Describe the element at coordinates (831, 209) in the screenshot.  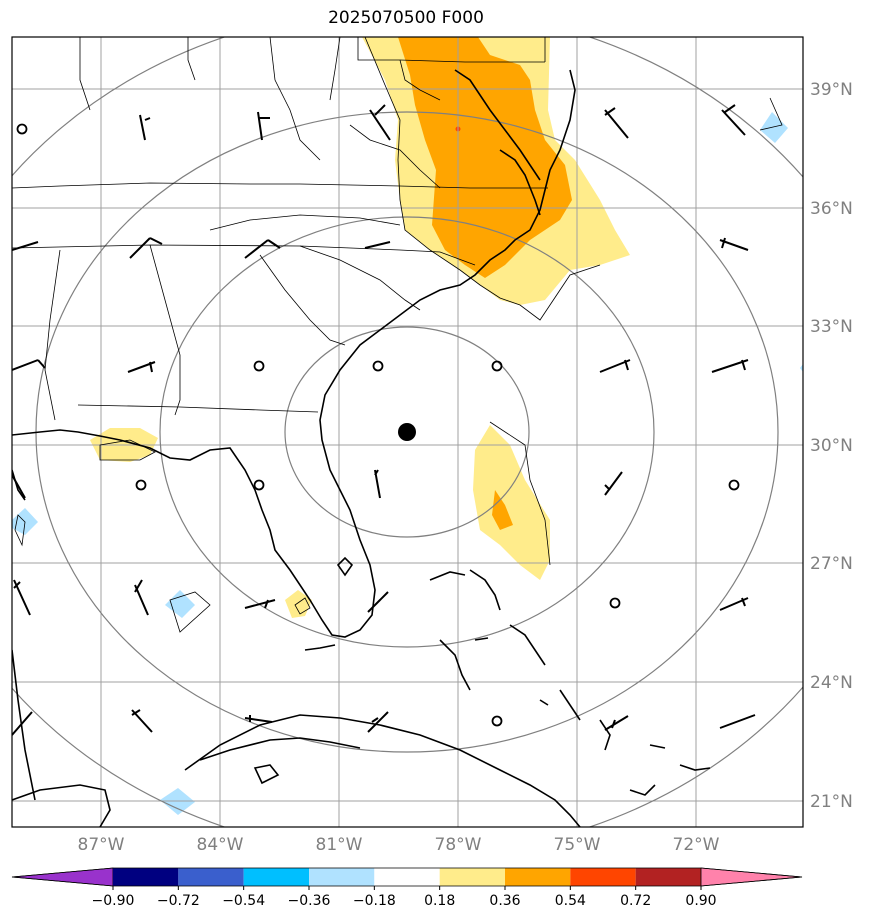
I see `lat-label-36: 36°N` at that location.